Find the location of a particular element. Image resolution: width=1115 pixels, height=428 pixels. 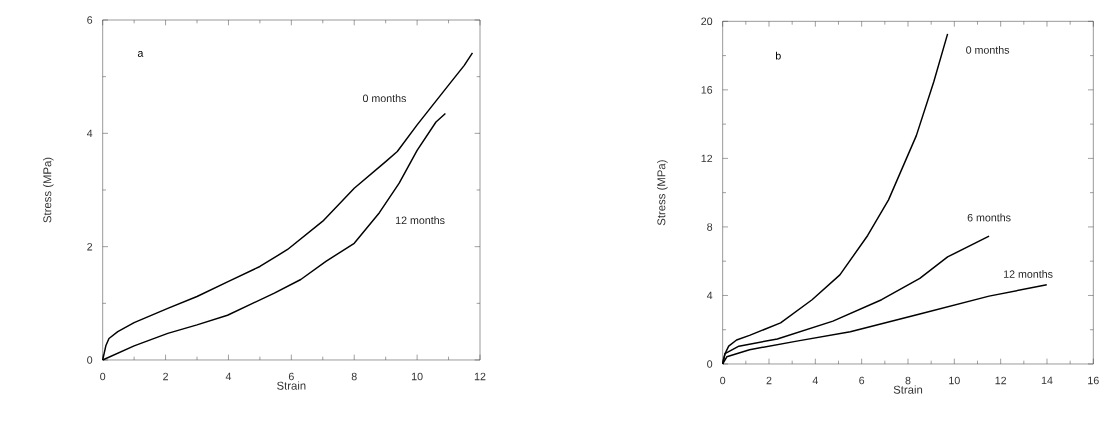

y-tick-label: 20 is located at coordinates (707, 21).